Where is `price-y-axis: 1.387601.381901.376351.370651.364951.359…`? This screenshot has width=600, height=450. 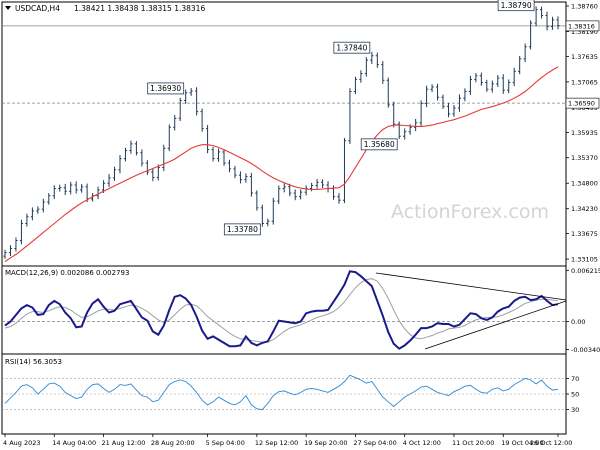
price-y-axis: 1.387601.381901.376351.370651.364951.359… is located at coordinates (582, 133).